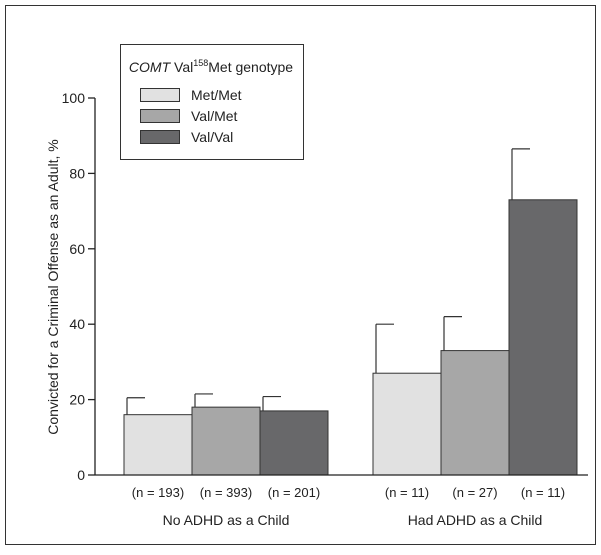 The image size is (601, 555). I want to click on legend-items: Met/Met Val/Met Val/Val, so click(191, 116).